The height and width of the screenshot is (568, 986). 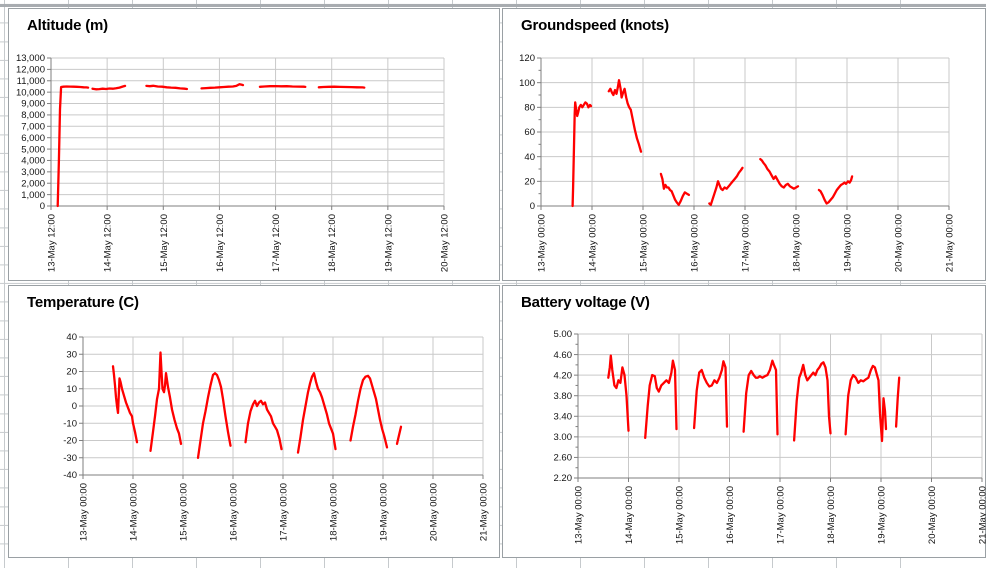 What do you see at coordinates (527, 83) in the screenshot?
I see `svg-text: 100` at bounding box center [527, 83].